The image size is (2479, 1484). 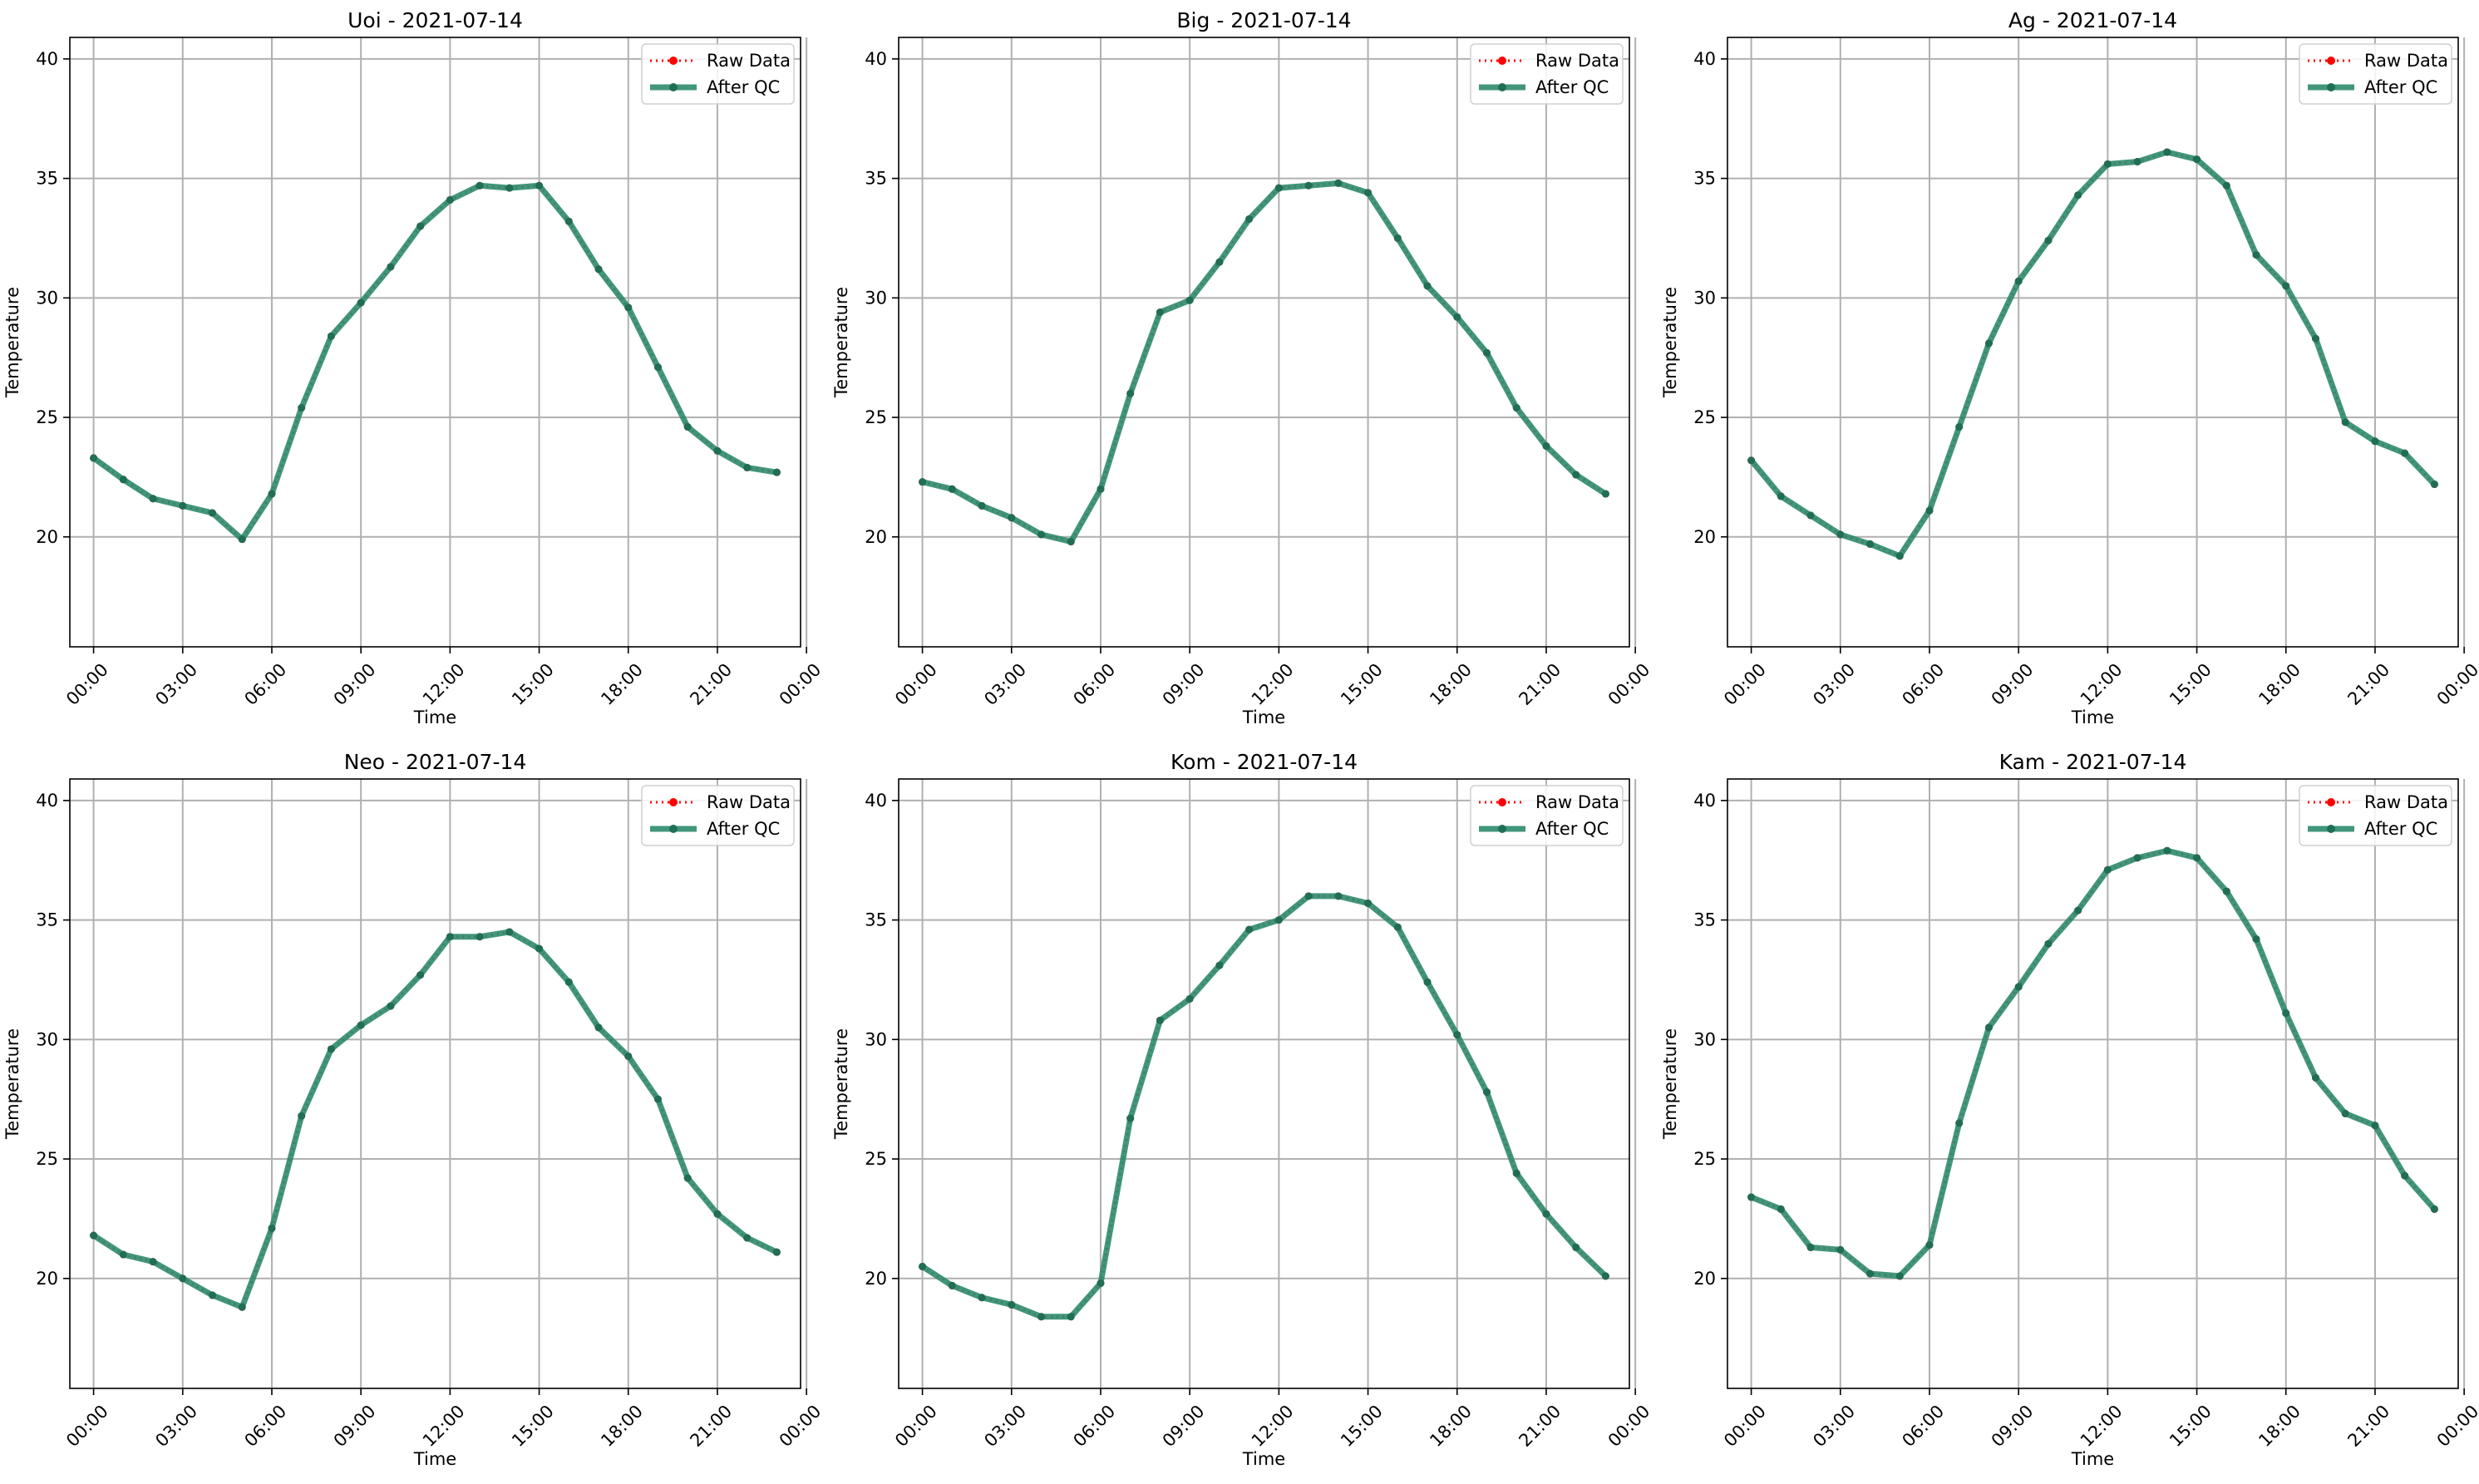 What do you see at coordinates (1451, 1426) in the screenshot?
I see `x-tick-label: 18:00` at bounding box center [1451, 1426].